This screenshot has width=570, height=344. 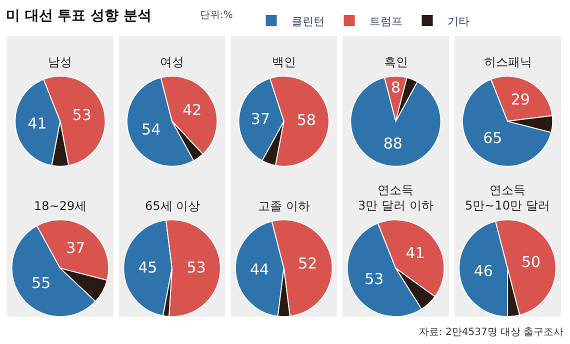 I want to click on legend-title: 단위:%, so click(x=216, y=15).